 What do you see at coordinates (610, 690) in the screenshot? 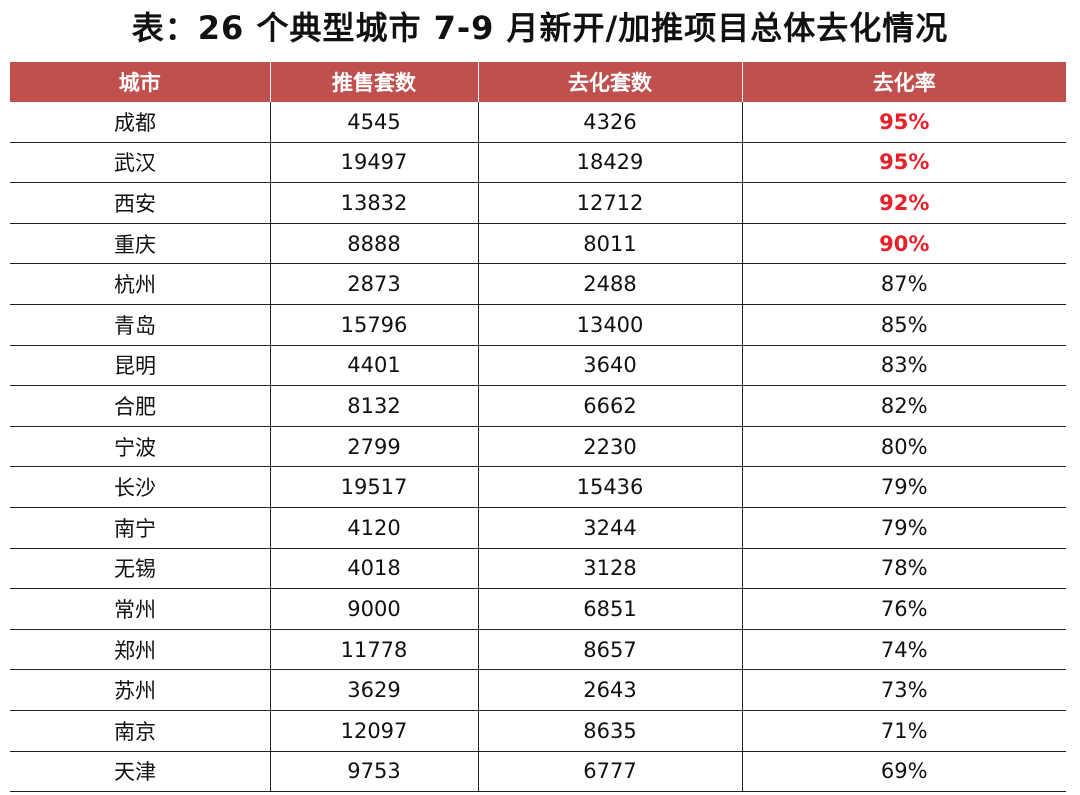
I see `cell-sold: 2643` at bounding box center [610, 690].